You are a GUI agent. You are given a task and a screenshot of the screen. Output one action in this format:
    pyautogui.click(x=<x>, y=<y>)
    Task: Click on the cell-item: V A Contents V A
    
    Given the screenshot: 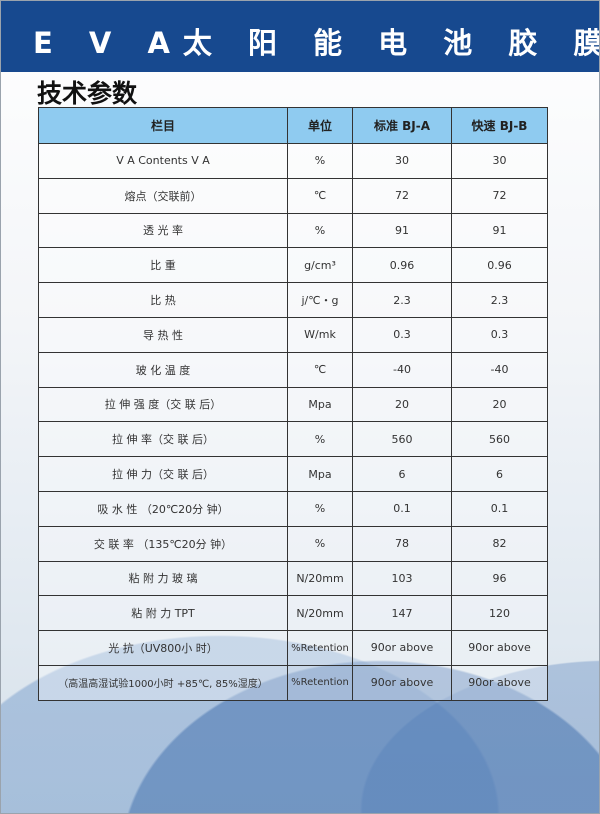 What is the action you would take?
    pyautogui.click(x=163, y=161)
    